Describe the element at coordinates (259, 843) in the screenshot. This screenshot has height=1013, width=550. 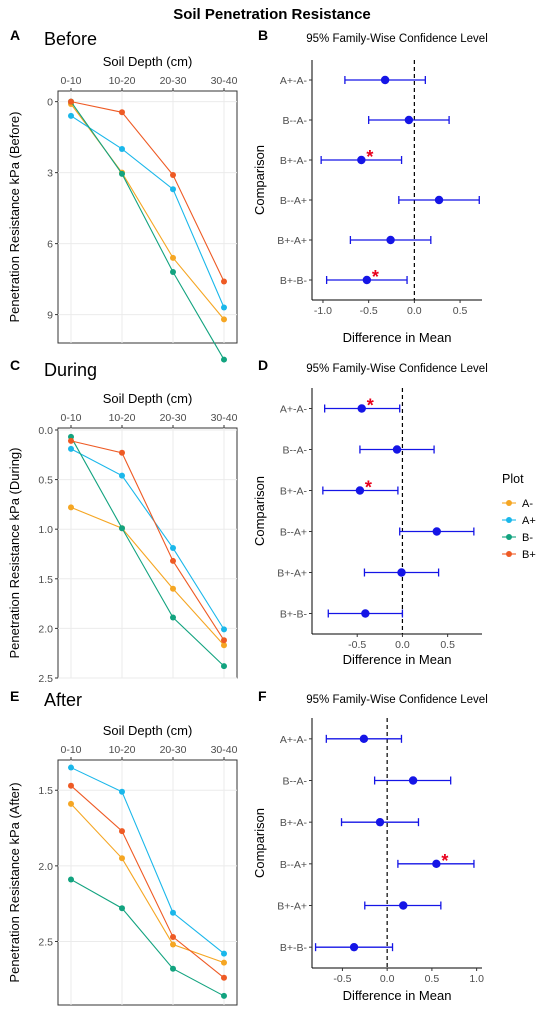
I see `y-axis-label: Comparison` at that location.